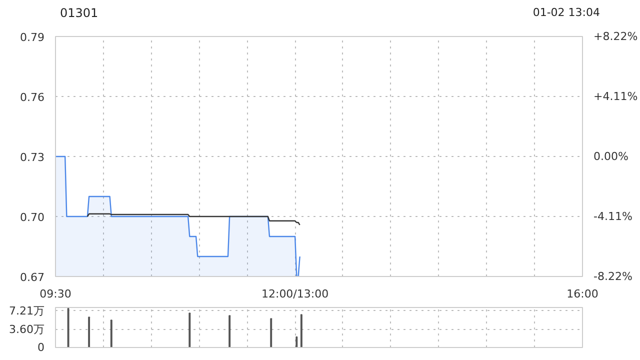  What do you see at coordinates (32, 157) in the screenshot?
I see `y-tick-label: 0.73` at bounding box center [32, 157].